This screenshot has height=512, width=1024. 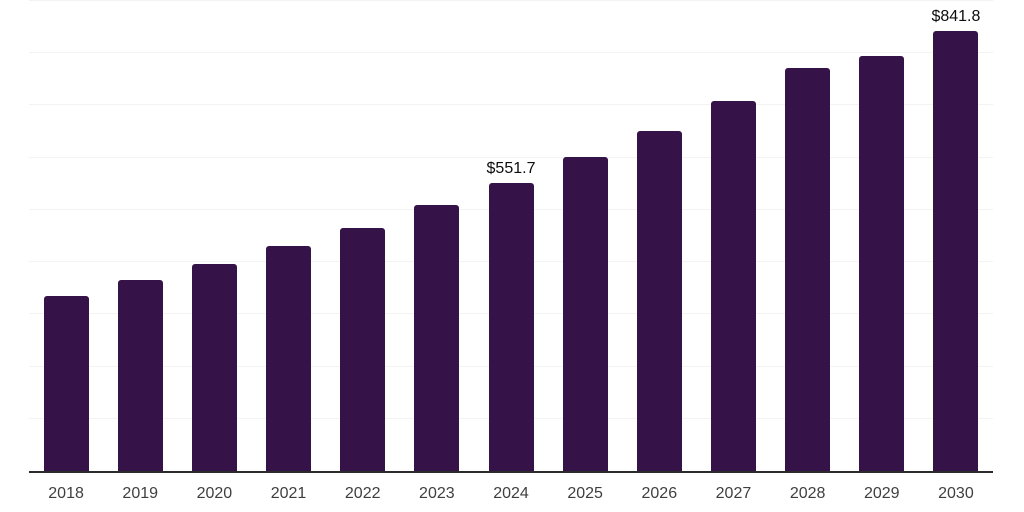 What do you see at coordinates (733, 493) in the screenshot?
I see `x-tick-2027: 2027` at bounding box center [733, 493].